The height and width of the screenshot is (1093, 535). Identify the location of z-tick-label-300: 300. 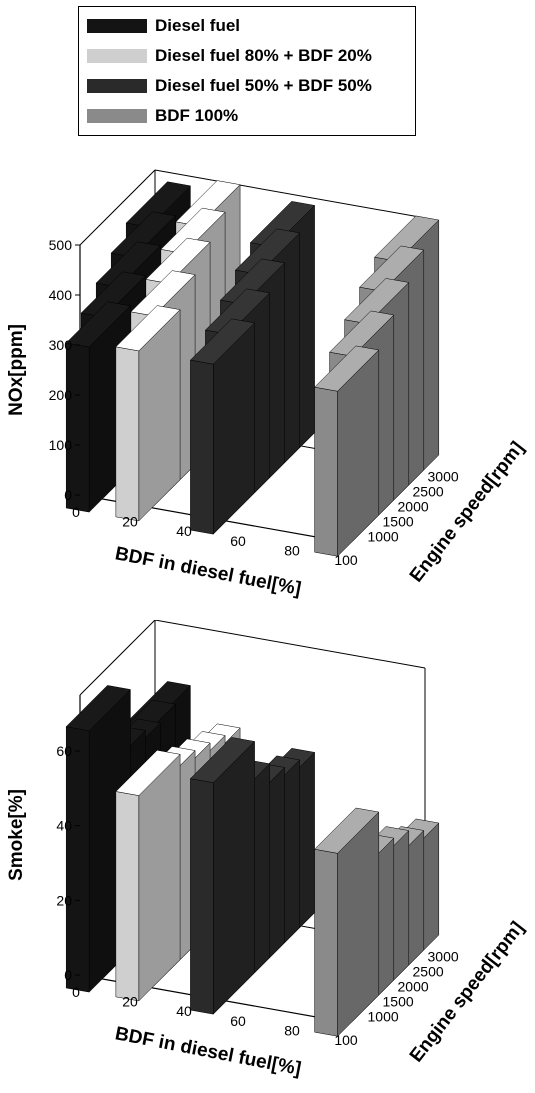
(61, 345).